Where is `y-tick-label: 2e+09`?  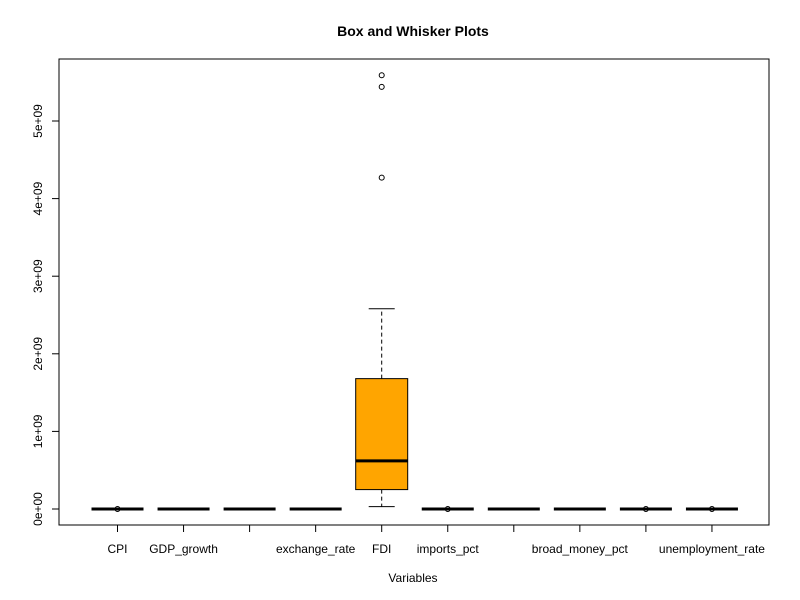 y-tick-label: 2e+09 is located at coordinates (38, 354).